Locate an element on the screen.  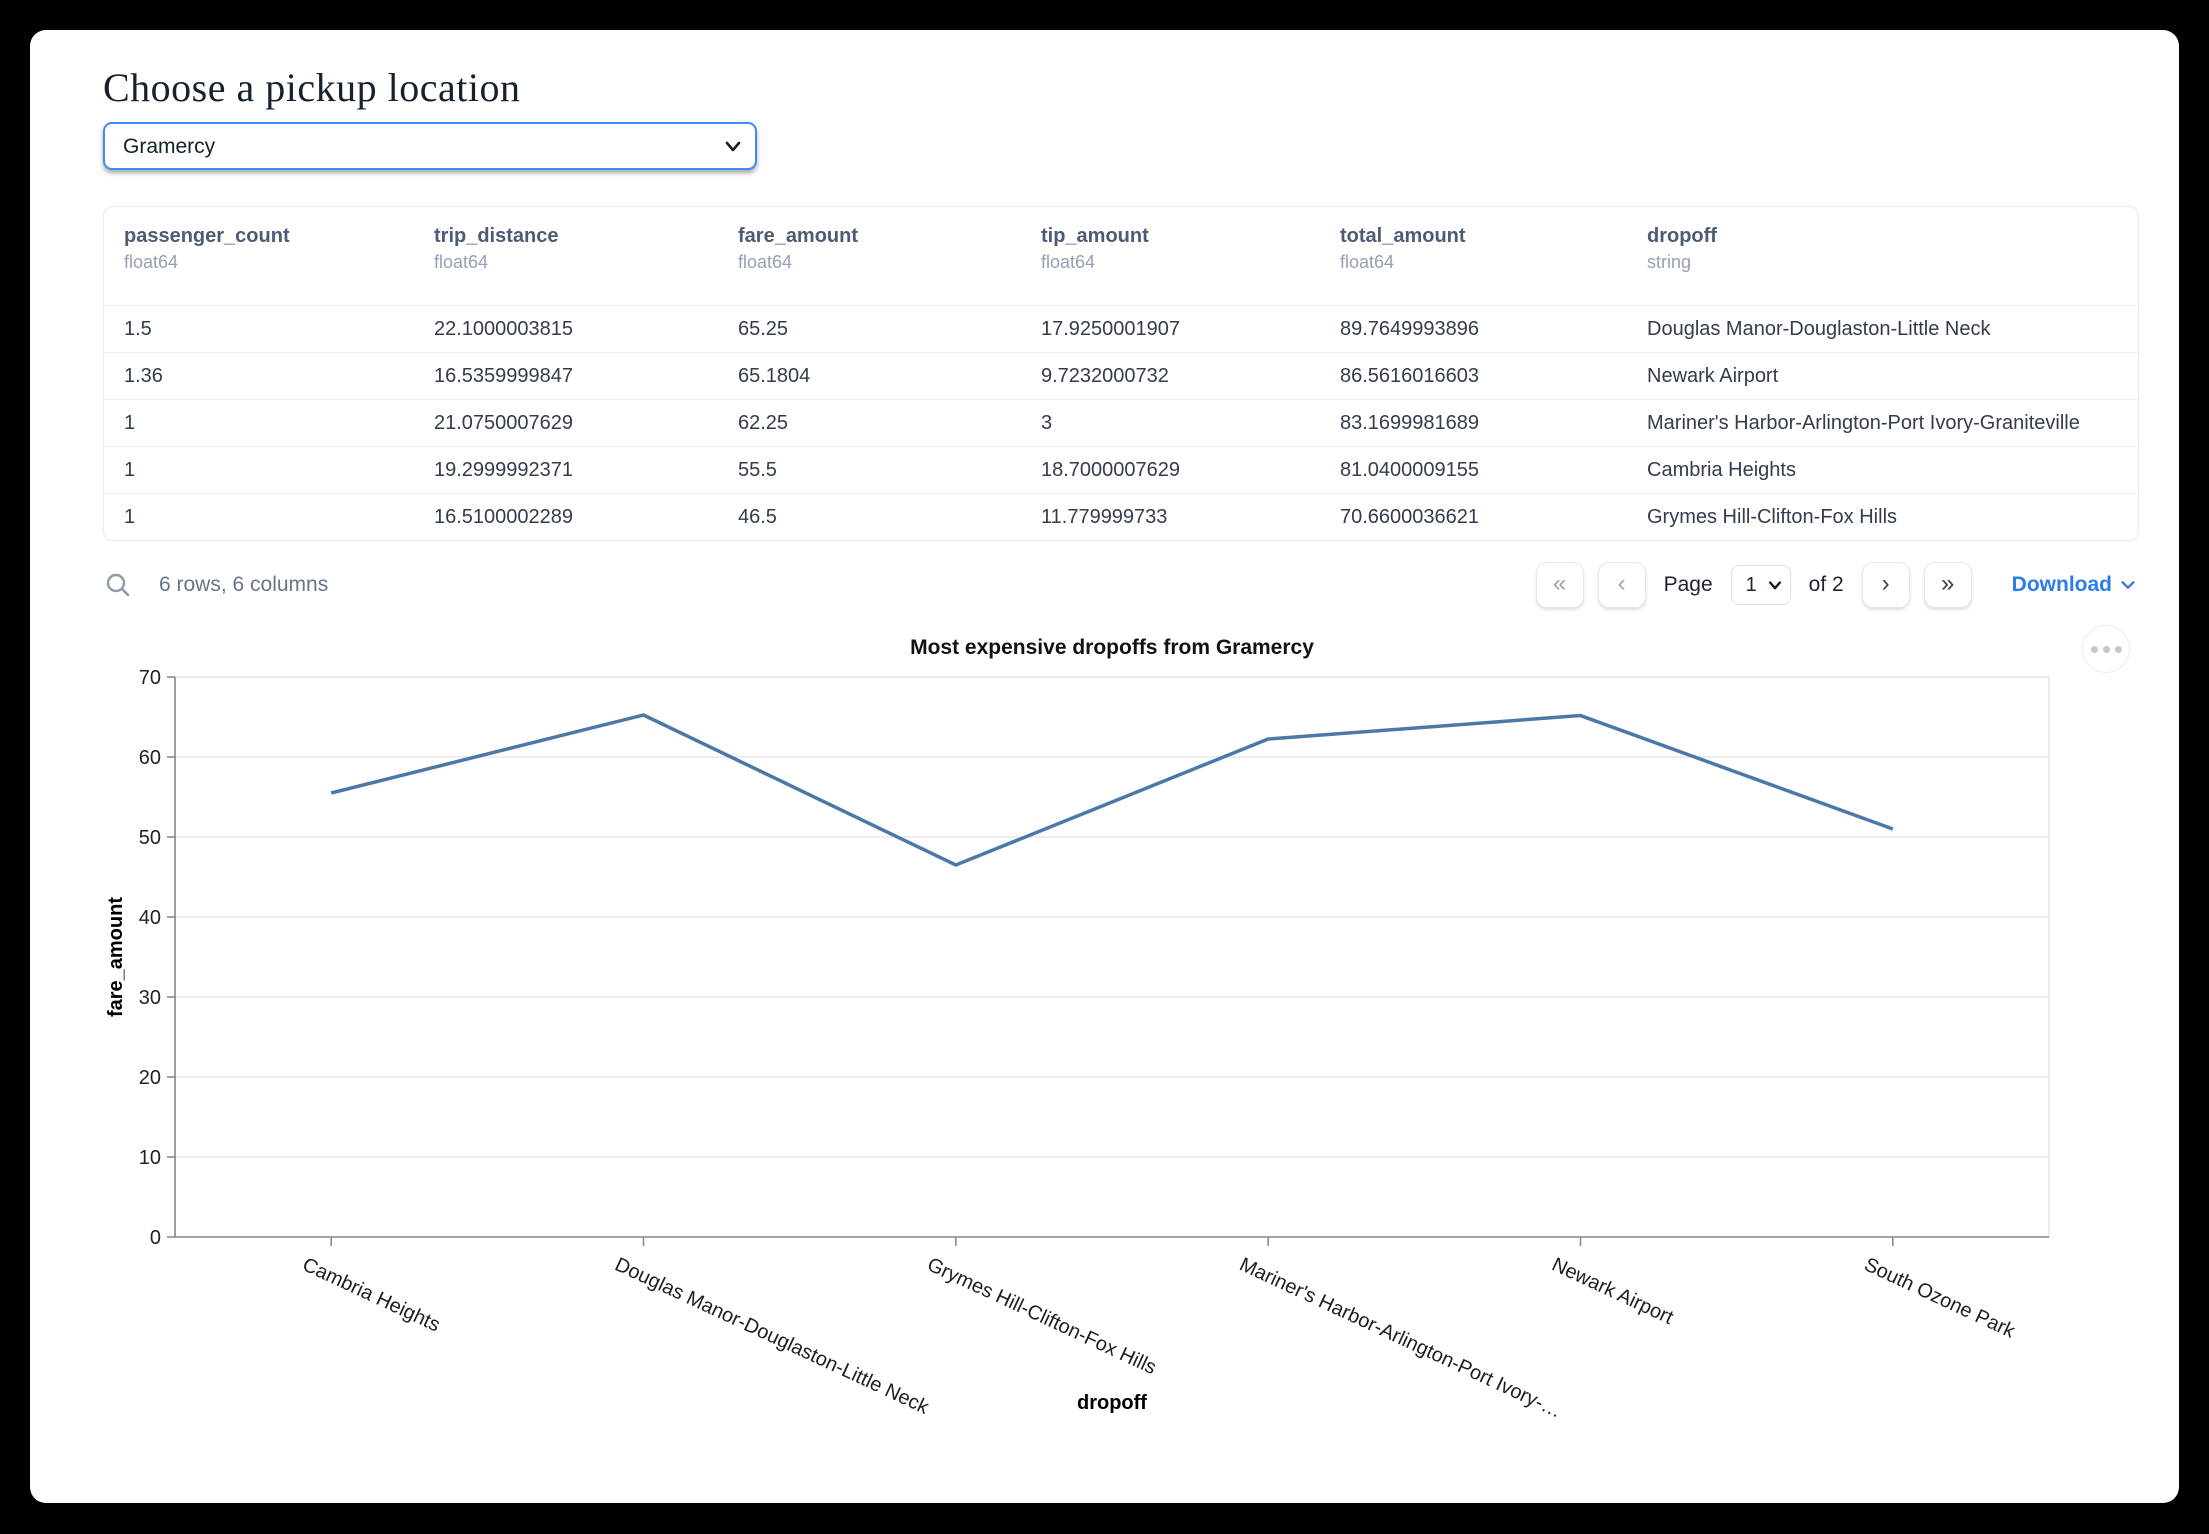
page-number-field: 1 is located at coordinates (1760, 585).